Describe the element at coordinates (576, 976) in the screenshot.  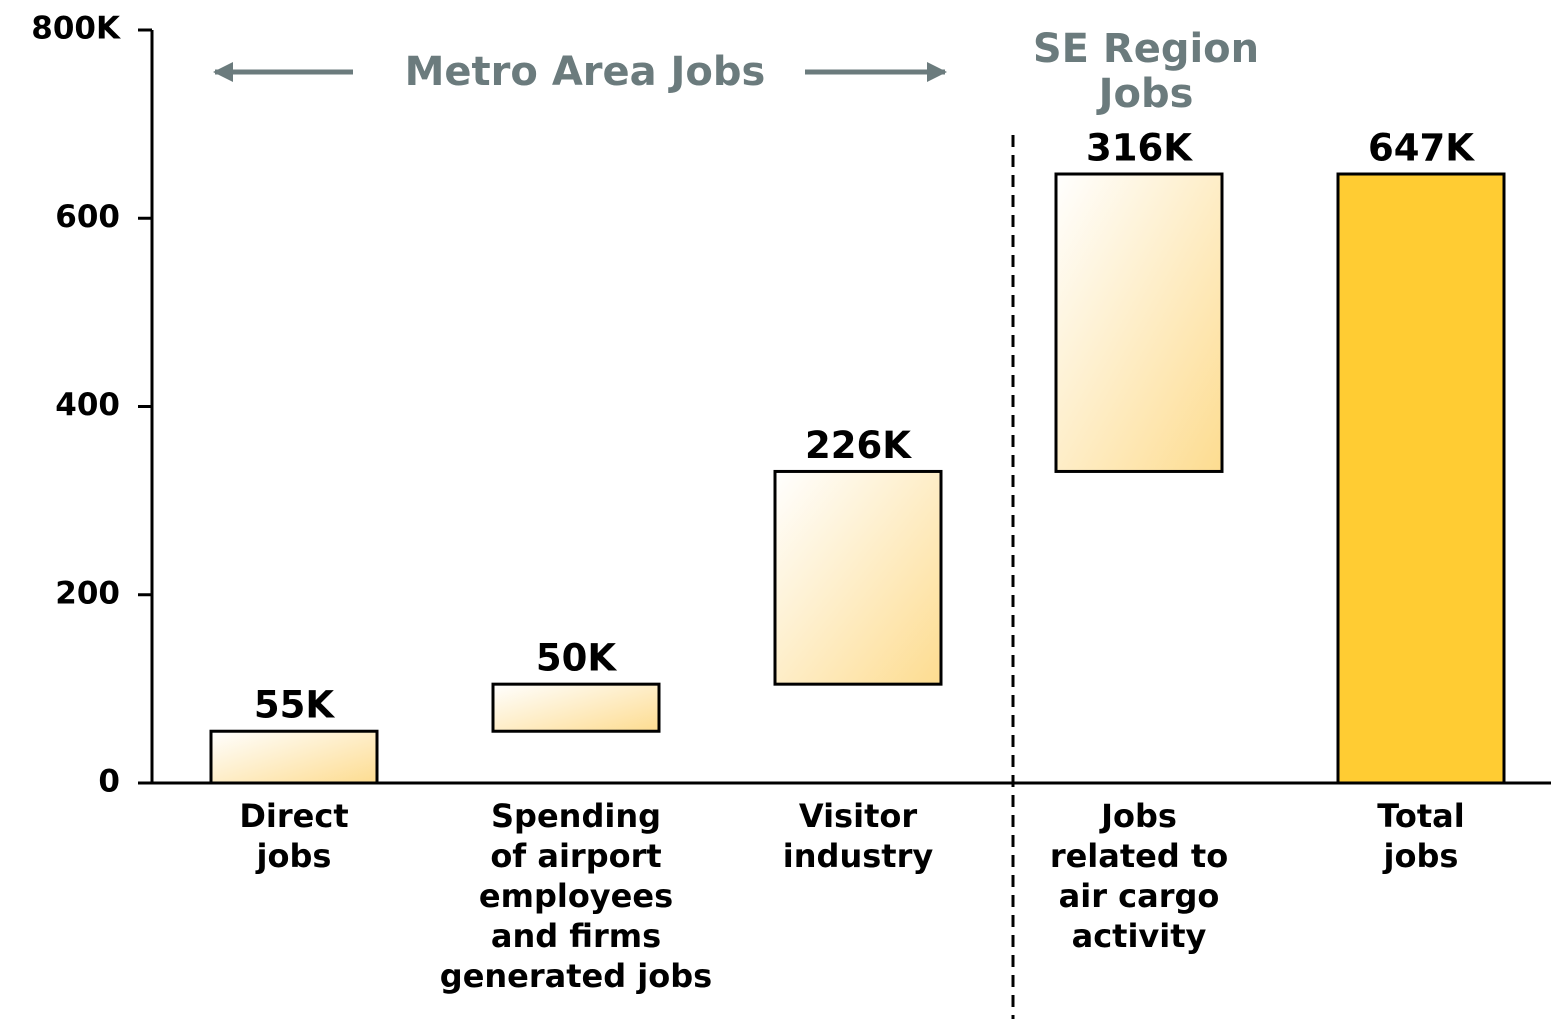
I see `x-tick-label-line: generated jobs` at that location.